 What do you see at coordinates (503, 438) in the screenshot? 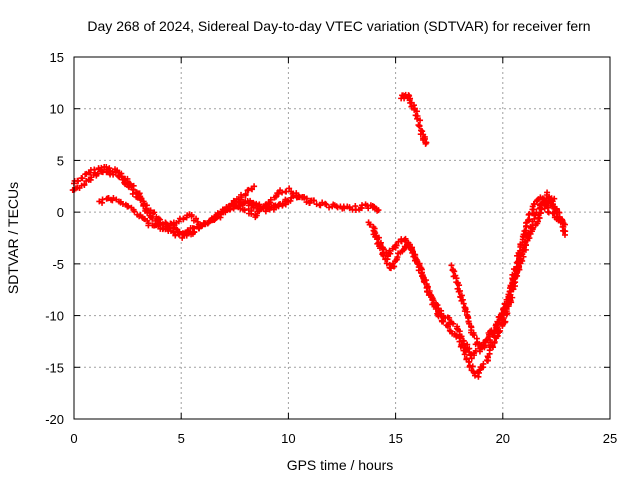
I see `x-tick-label: 20` at bounding box center [503, 438].